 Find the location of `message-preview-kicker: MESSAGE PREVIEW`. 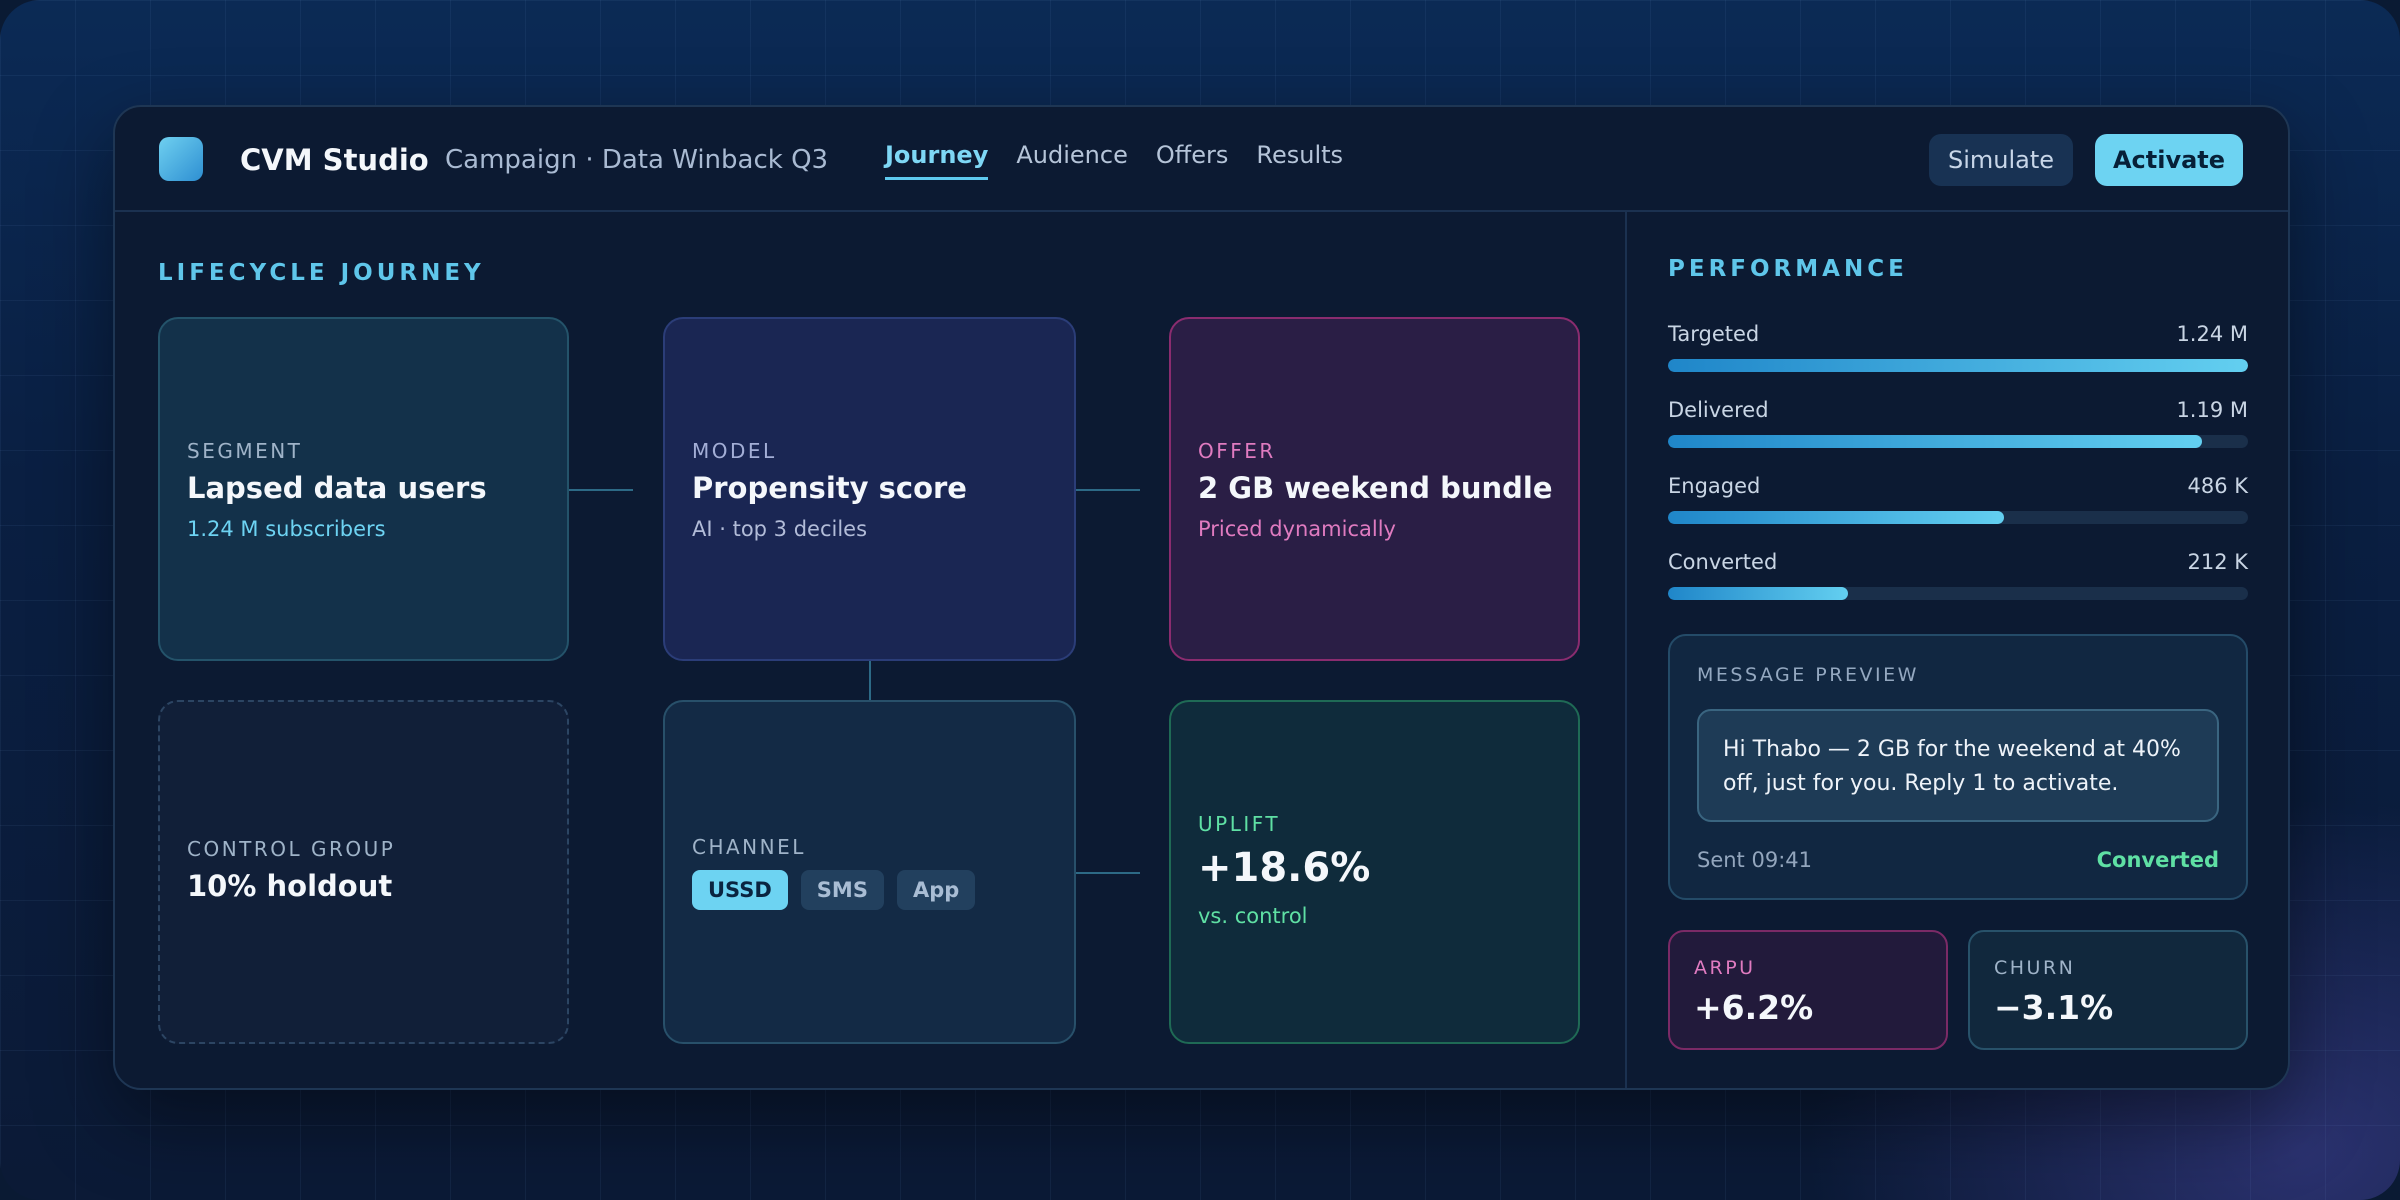

message-preview-kicker: MESSAGE PREVIEW is located at coordinates (1808, 675).